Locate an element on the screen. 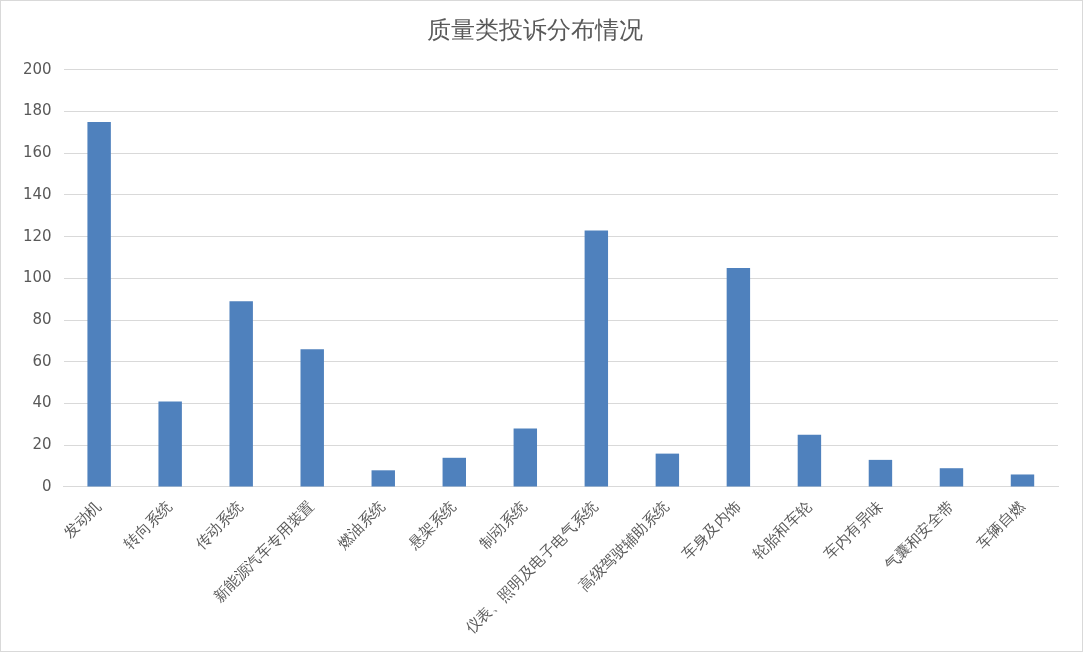 The height and width of the screenshot is (652, 1083). y-tick-label: 40 is located at coordinates (42, 402).